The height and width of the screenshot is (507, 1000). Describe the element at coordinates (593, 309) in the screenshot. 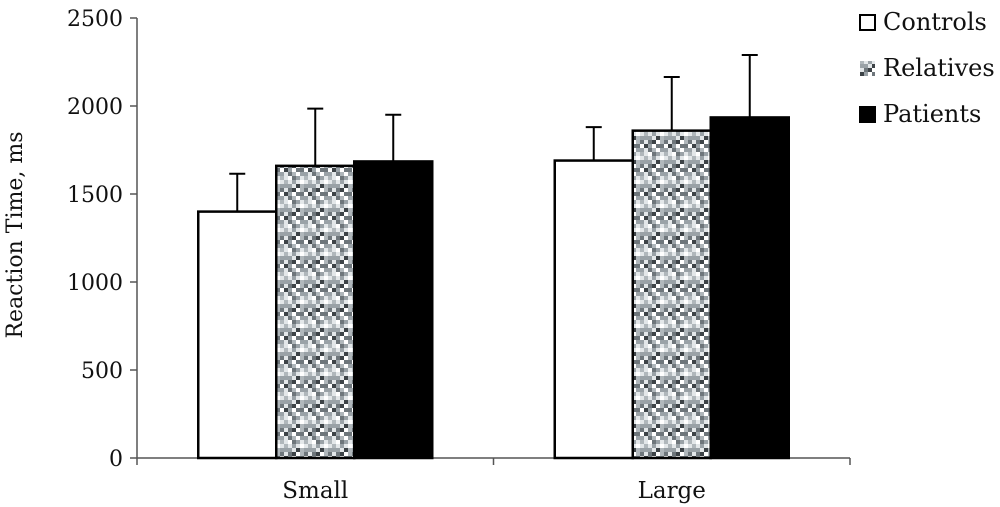

I see `bar-controls-large` at that location.